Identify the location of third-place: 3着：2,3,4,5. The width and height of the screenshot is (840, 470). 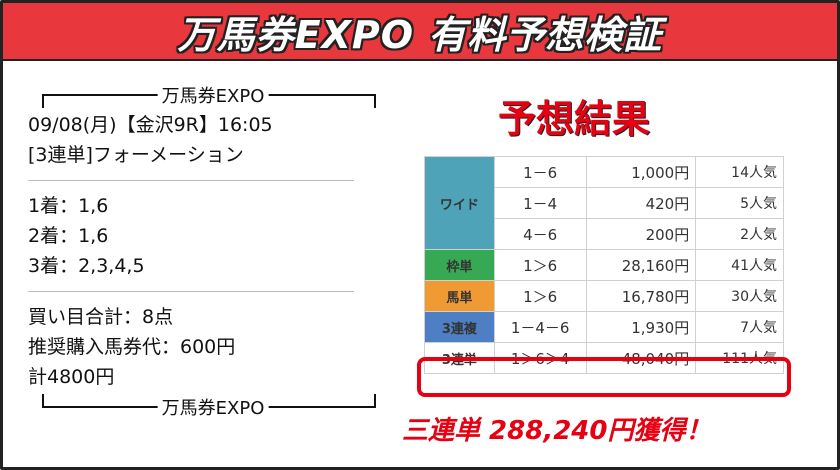
(86, 266).